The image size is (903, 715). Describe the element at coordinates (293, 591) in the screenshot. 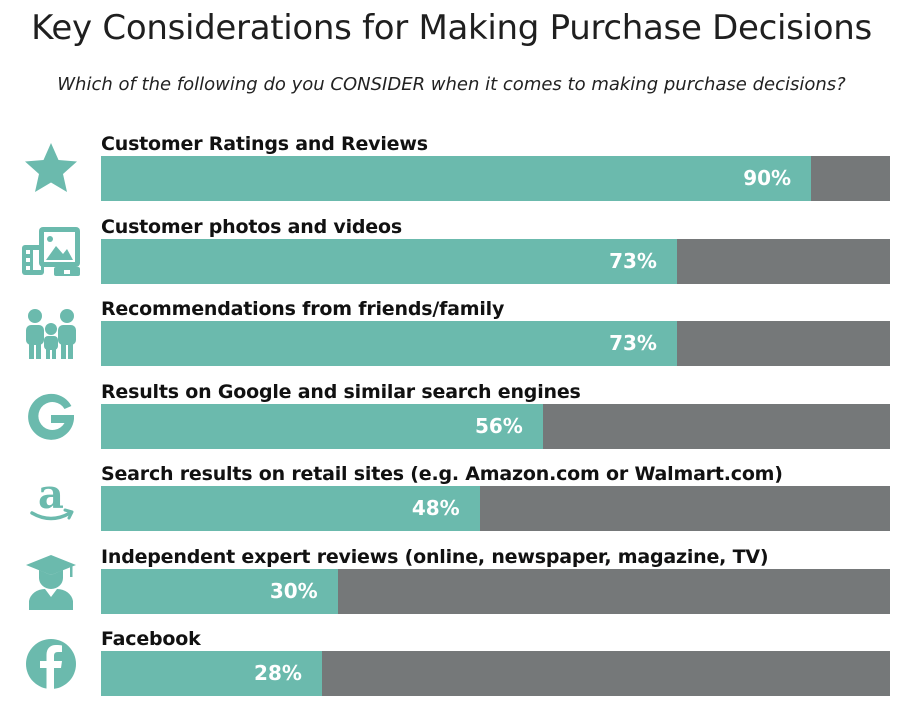

I see `bar-value-label: 30%` at that location.